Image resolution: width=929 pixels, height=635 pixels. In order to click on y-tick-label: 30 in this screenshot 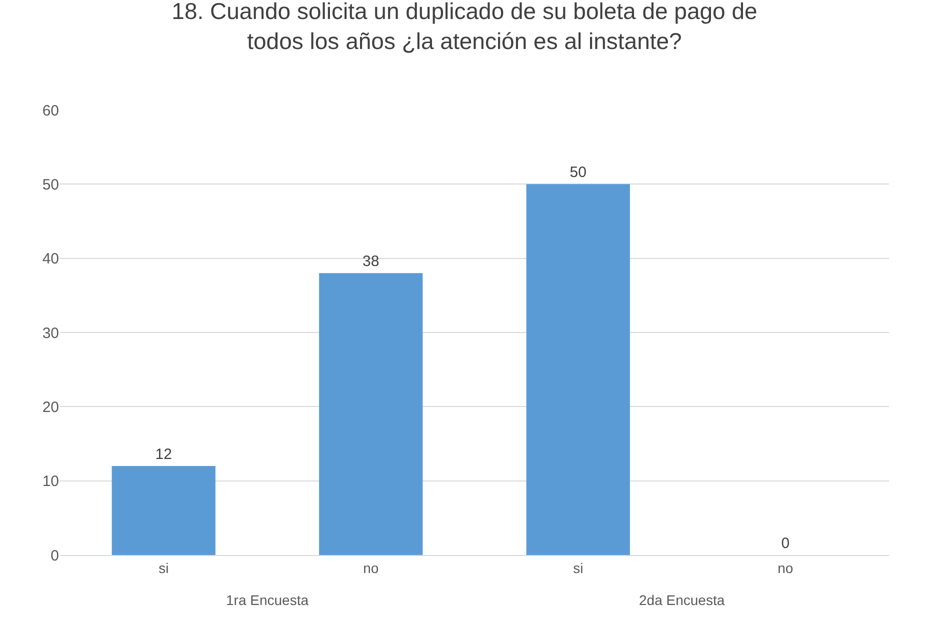, I will do `click(50, 333)`.